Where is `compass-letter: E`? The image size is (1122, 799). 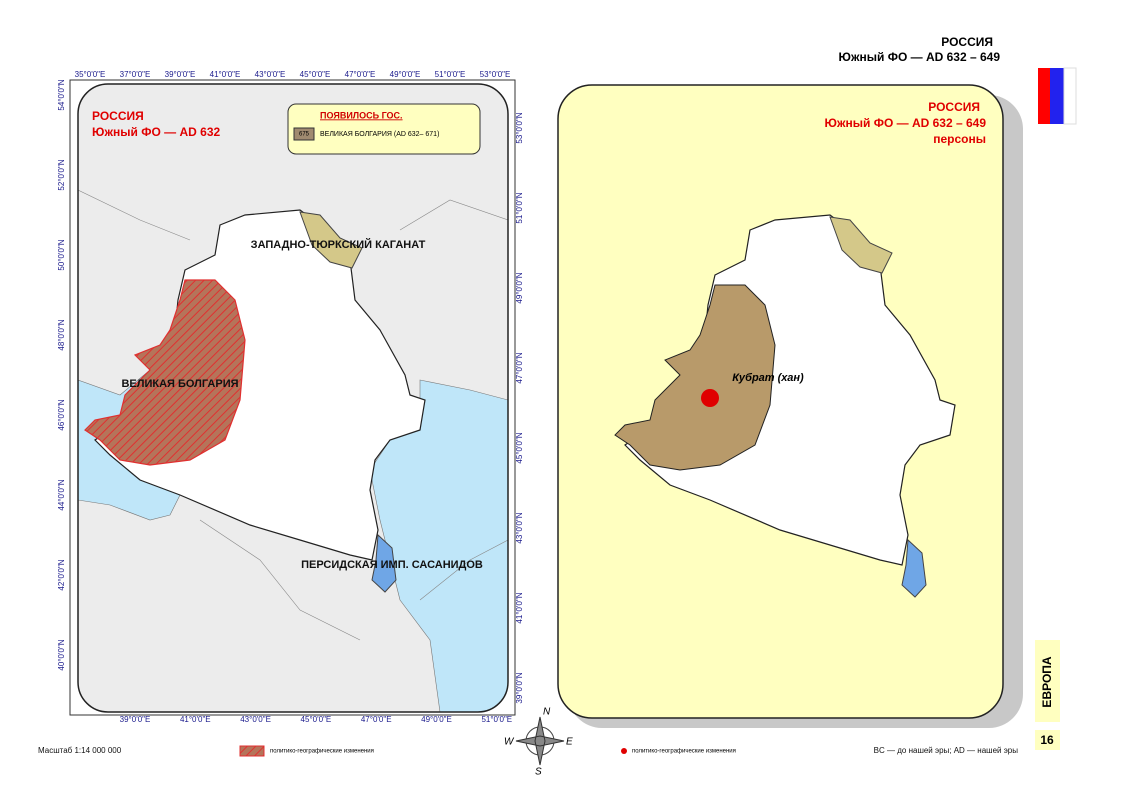
compass-letter: E is located at coordinates (569, 742).